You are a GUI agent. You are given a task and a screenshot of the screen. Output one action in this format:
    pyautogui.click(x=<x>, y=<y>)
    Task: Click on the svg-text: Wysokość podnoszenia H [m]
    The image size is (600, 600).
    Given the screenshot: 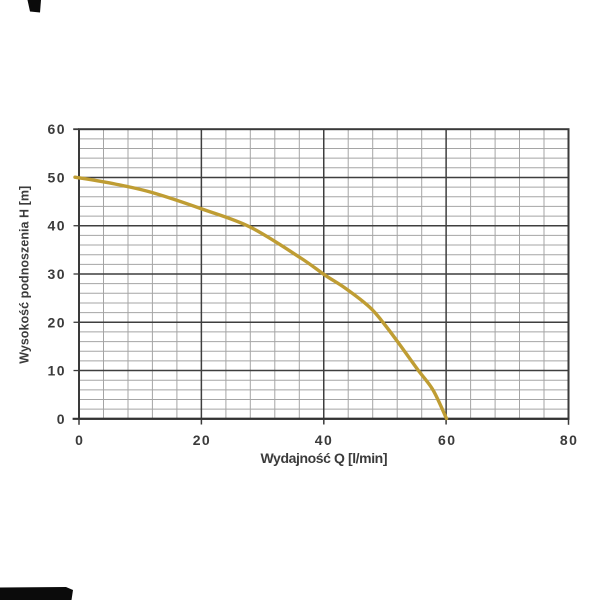 What is the action you would take?
    pyautogui.click(x=25, y=275)
    